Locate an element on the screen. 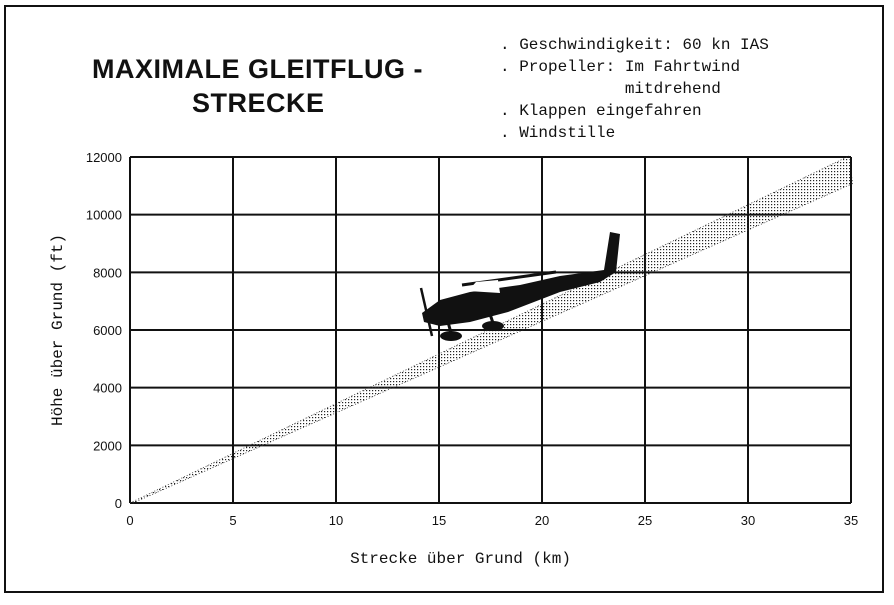 This screenshot has width=894, height=605. x-tick-labels: 0 5 10 15 20 25 30 35 is located at coordinates (492, 520).